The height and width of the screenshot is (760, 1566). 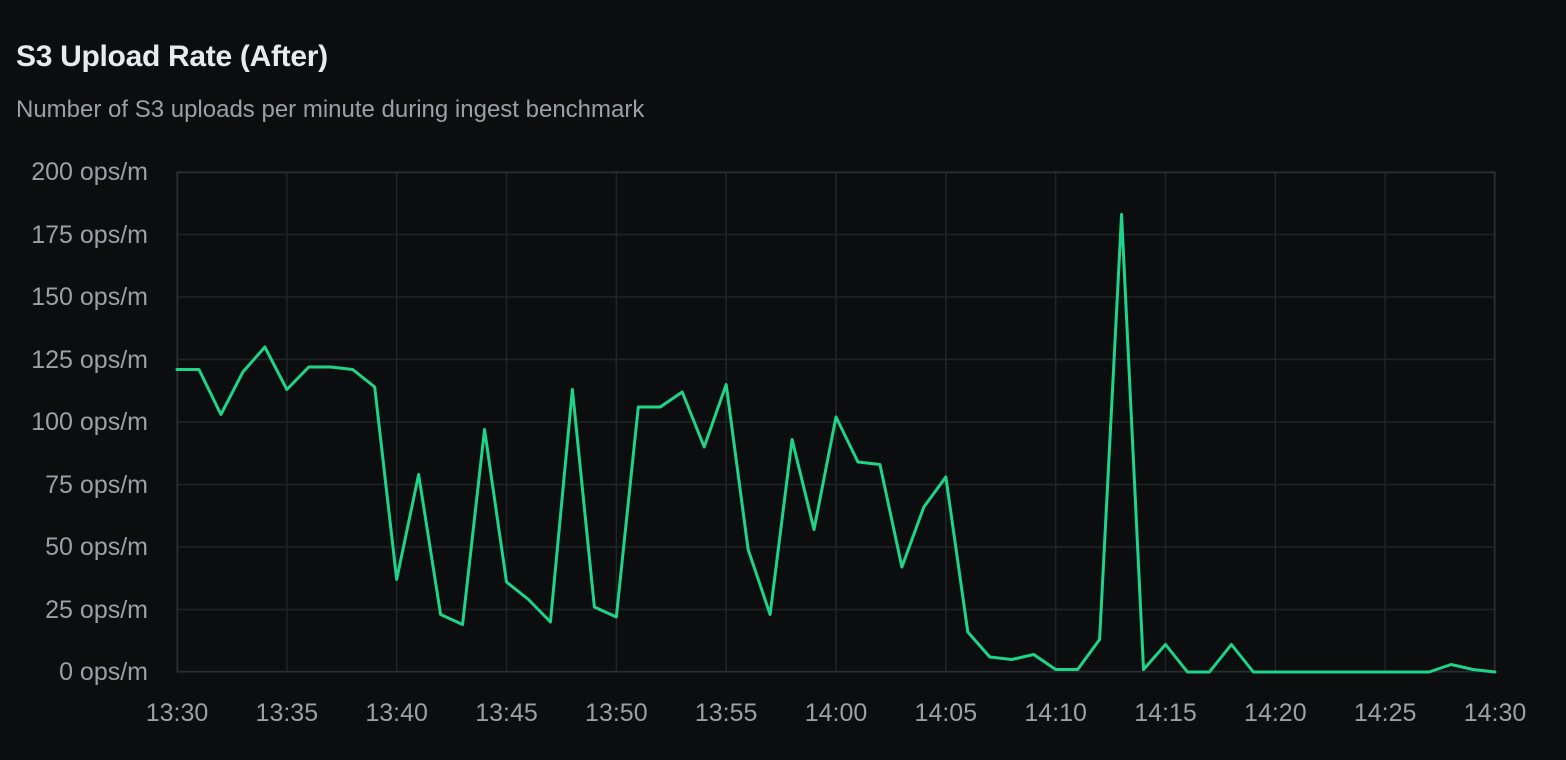 I want to click on x-axis-tick-label: 14:20, so click(x=1275, y=713).